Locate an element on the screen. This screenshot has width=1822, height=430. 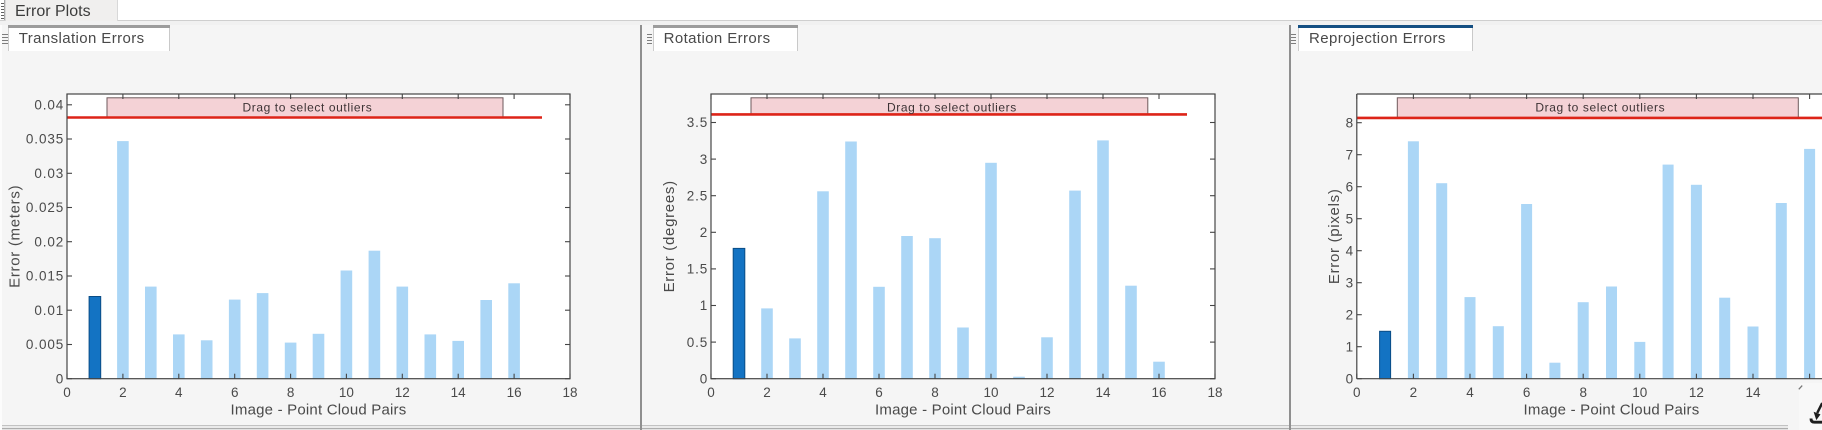
svg-text: 0.04 is located at coordinates (49, 105).